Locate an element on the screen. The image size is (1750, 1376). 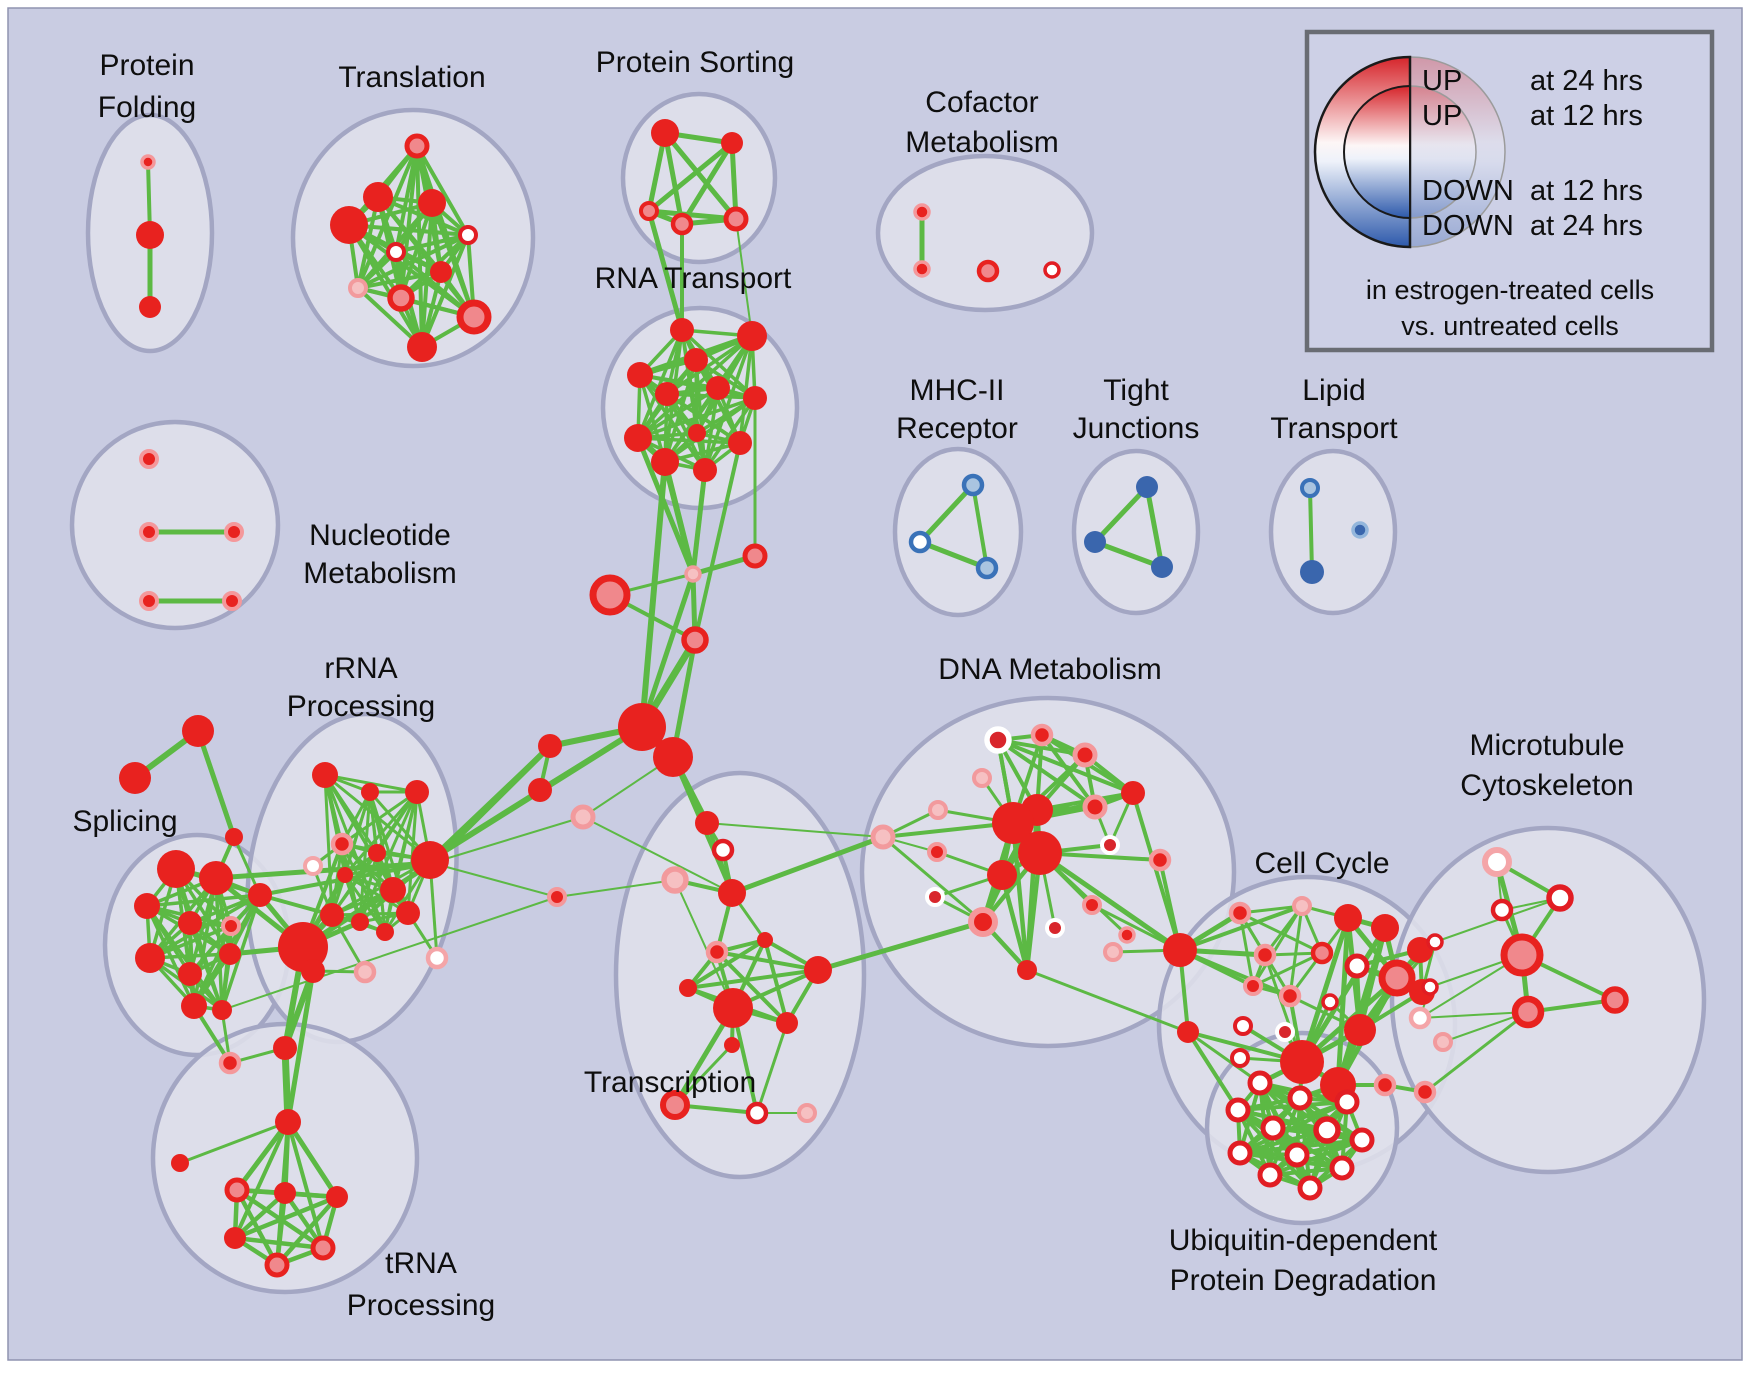
node-tx6 is located at coordinates (717, 952).